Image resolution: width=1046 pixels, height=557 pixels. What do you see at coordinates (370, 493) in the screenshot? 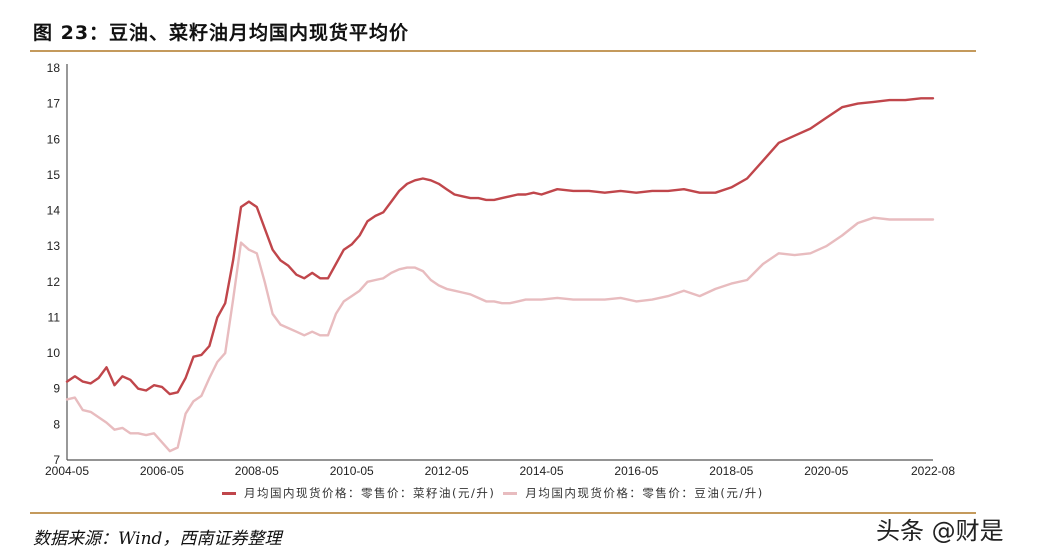
I see `legend-label-rapeseed: 月均国内现货价格：零售价：菜籽油(元/升)` at bounding box center [370, 493].